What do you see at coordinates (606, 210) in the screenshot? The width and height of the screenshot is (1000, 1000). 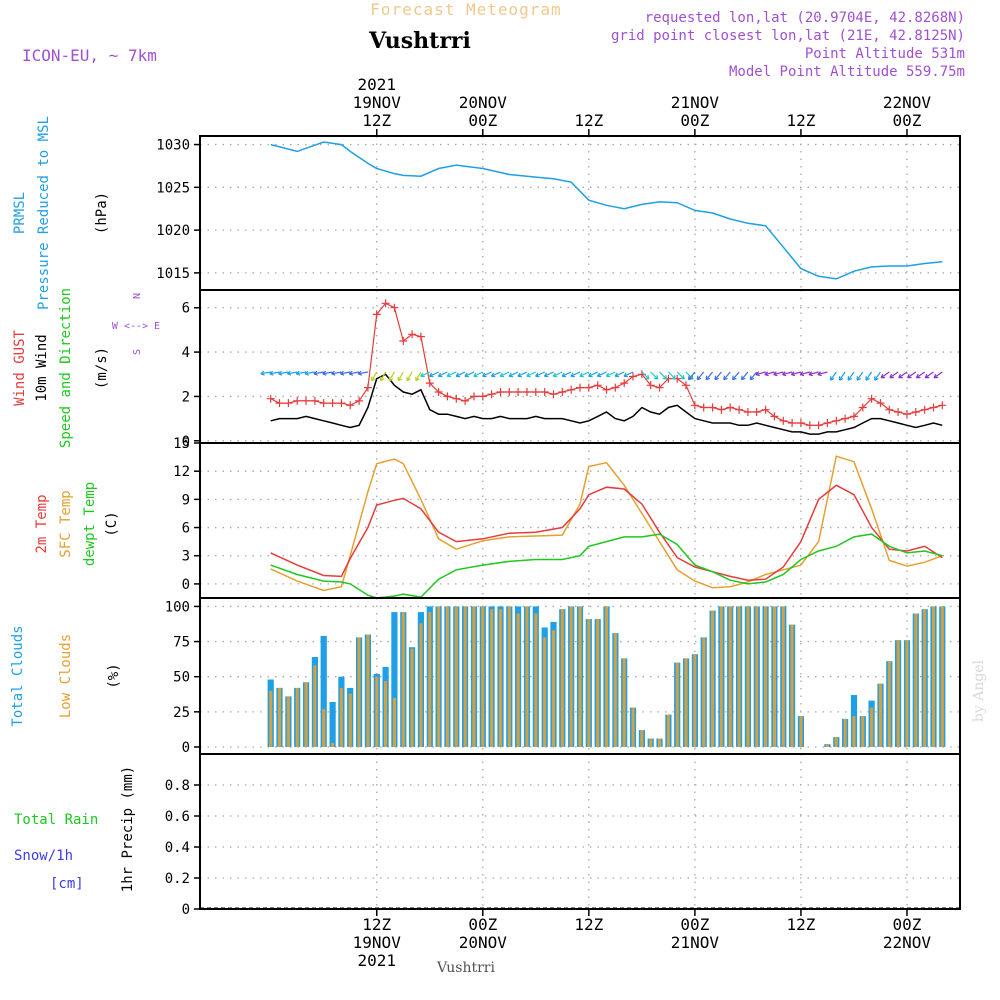 I see `pressure-line` at bounding box center [606, 210].